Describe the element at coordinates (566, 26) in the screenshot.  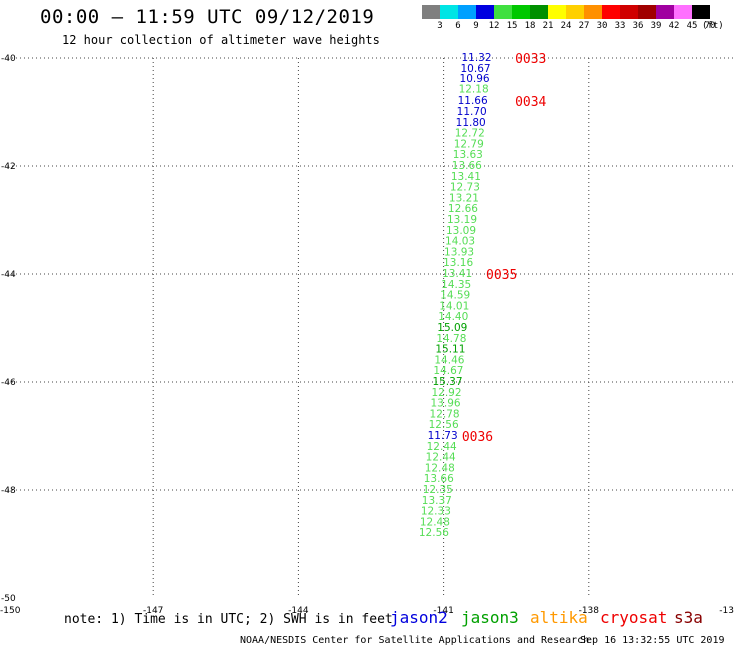
I see `color-scale-label: 24` at that location.